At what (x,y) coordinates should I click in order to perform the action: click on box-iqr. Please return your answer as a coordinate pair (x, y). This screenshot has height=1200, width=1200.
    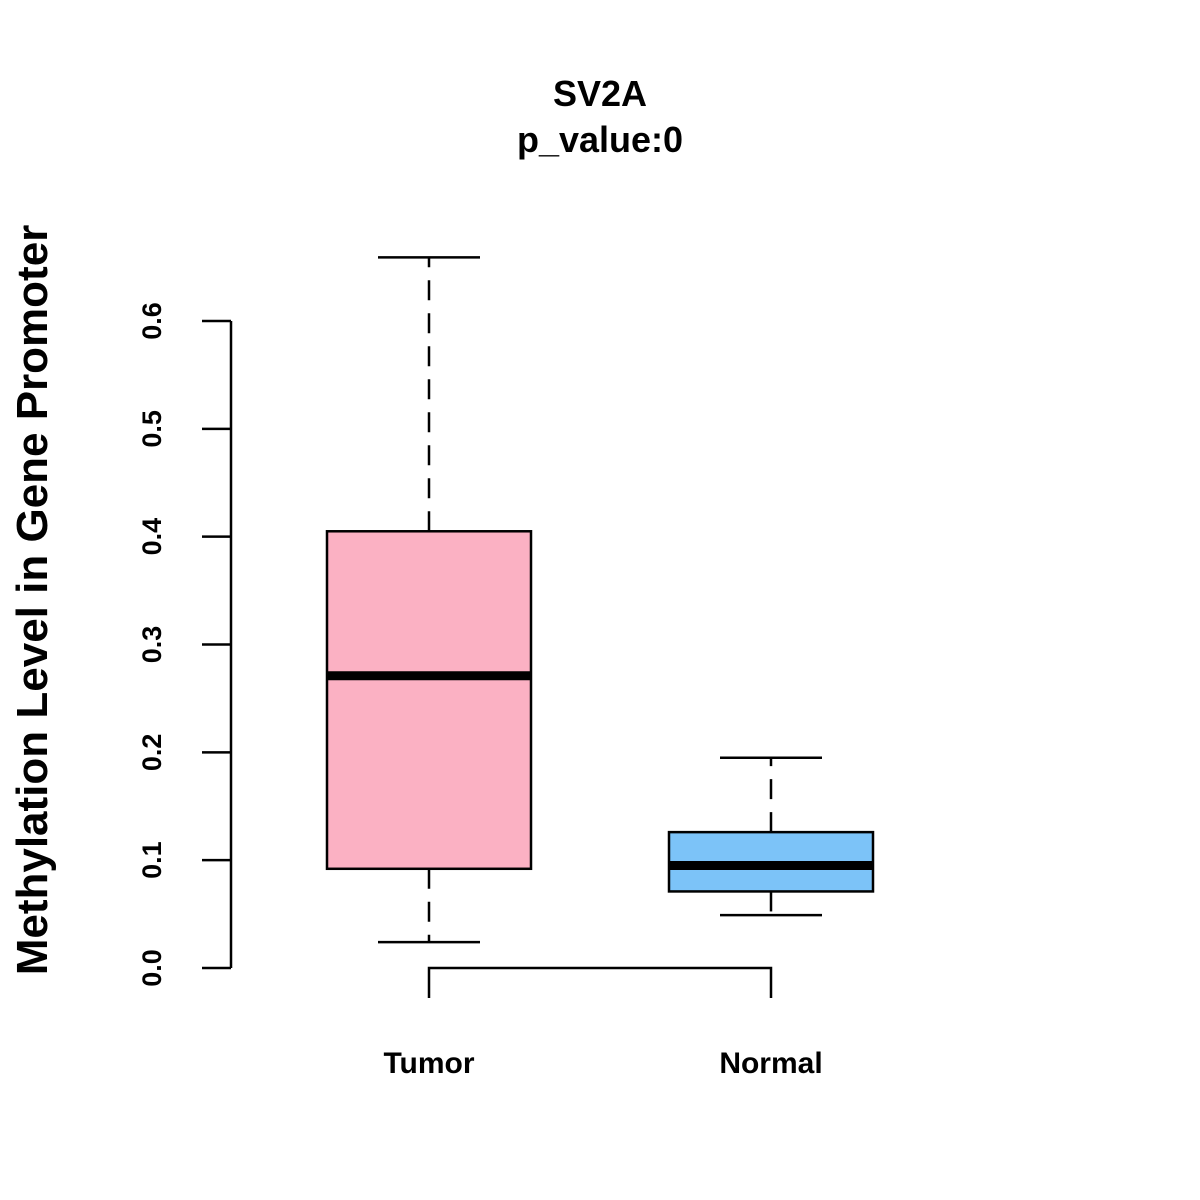
    Looking at the image, I should click on (429, 700).